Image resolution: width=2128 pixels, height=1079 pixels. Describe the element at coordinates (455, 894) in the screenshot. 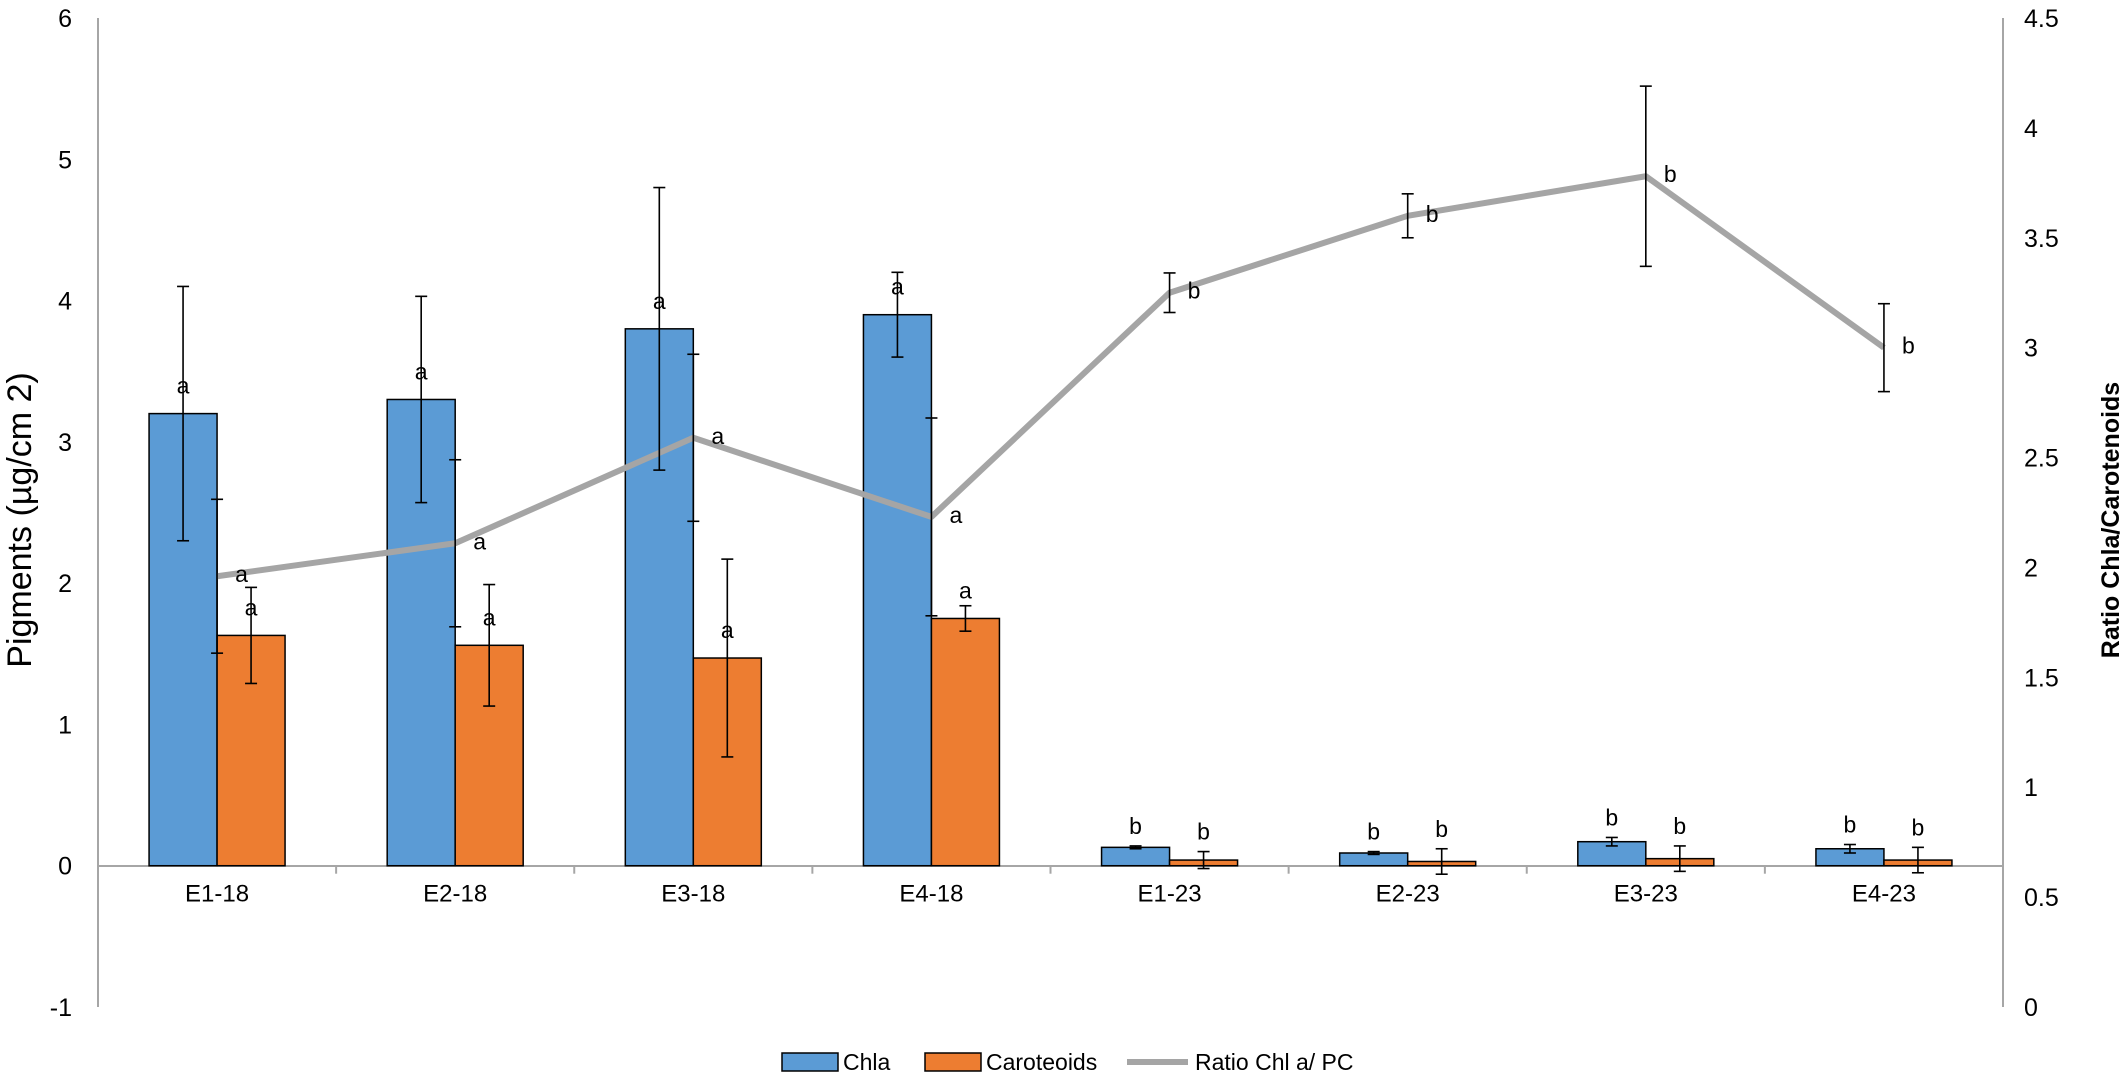

I see `category-label: E2-18` at that location.